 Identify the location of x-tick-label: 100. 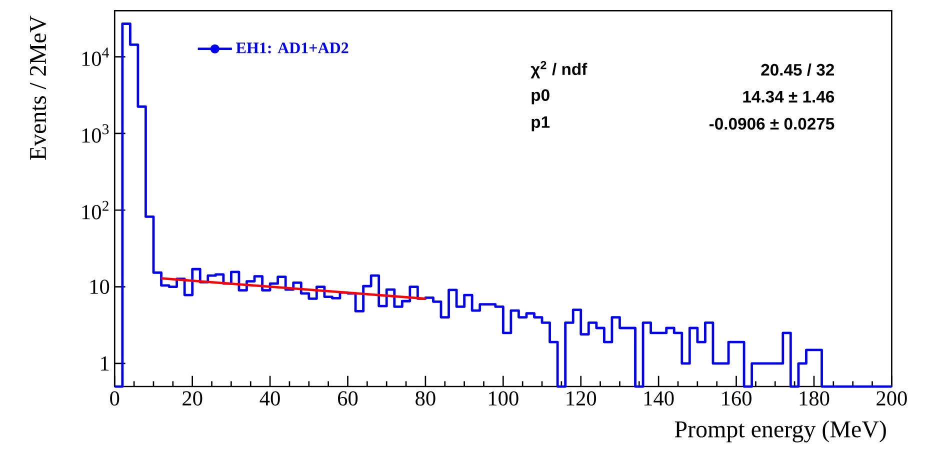
(503, 398).